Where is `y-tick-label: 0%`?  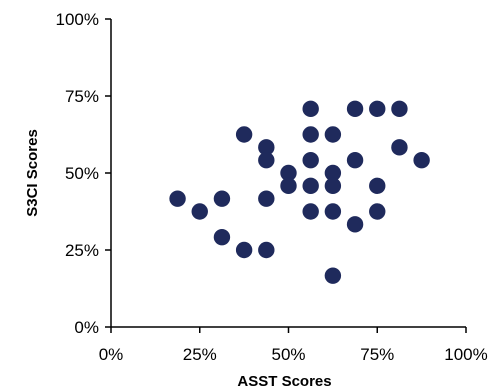
y-tick-label: 0% is located at coordinates (86, 327).